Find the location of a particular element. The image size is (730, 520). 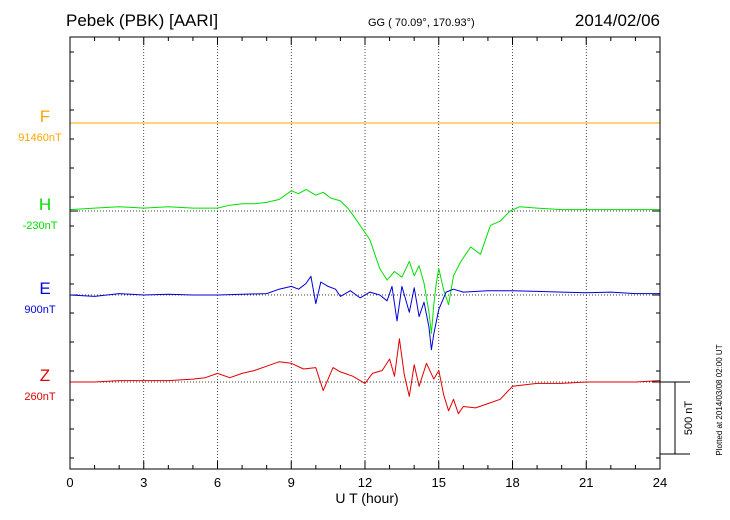

x-tick-label: 6 is located at coordinates (217, 482).